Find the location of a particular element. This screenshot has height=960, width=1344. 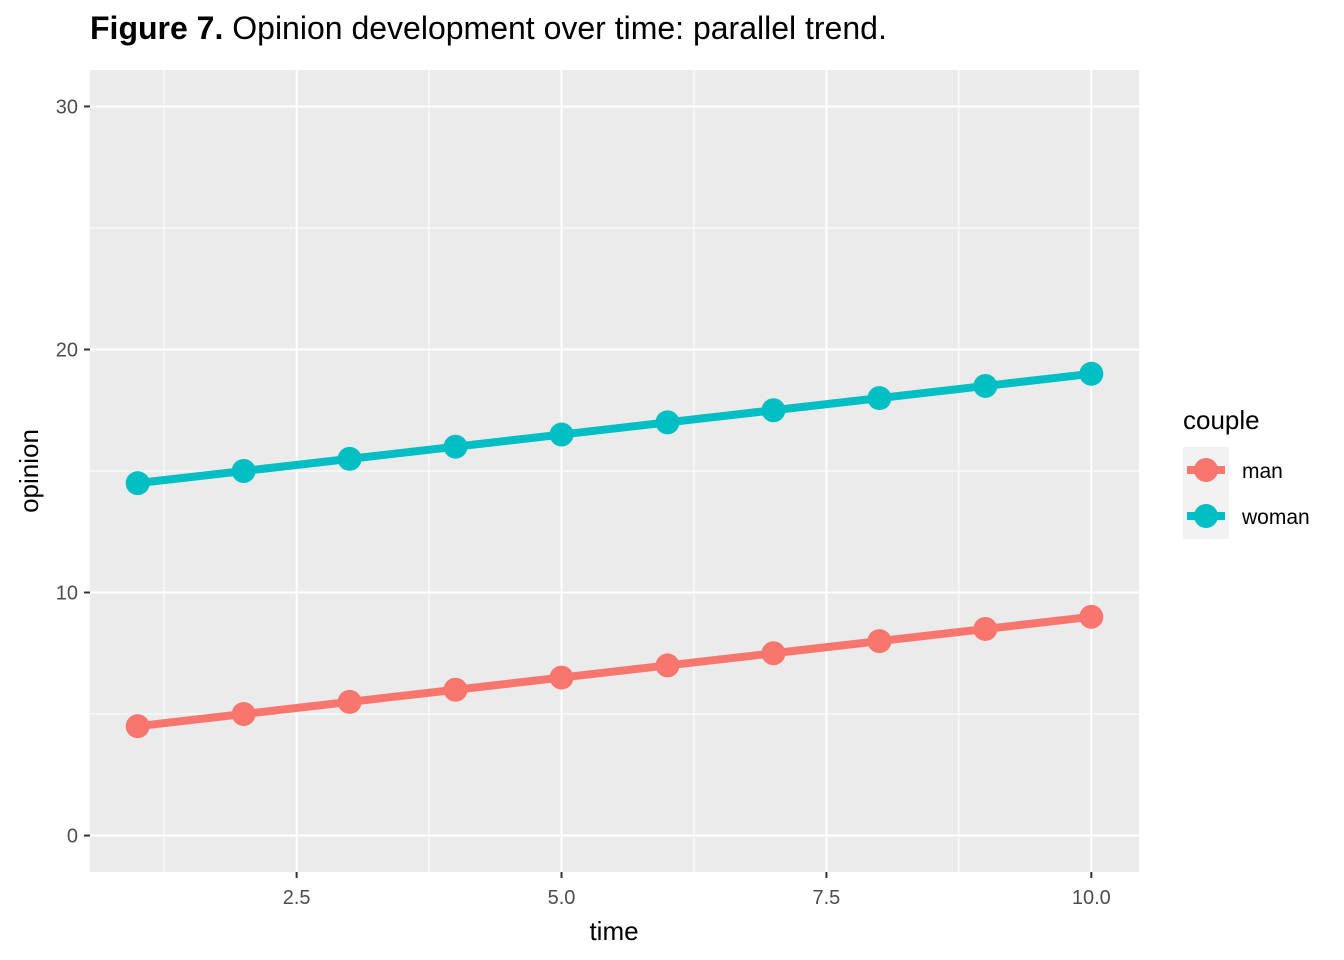

x-tick-label: 2.5 is located at coordinates (297, 898).